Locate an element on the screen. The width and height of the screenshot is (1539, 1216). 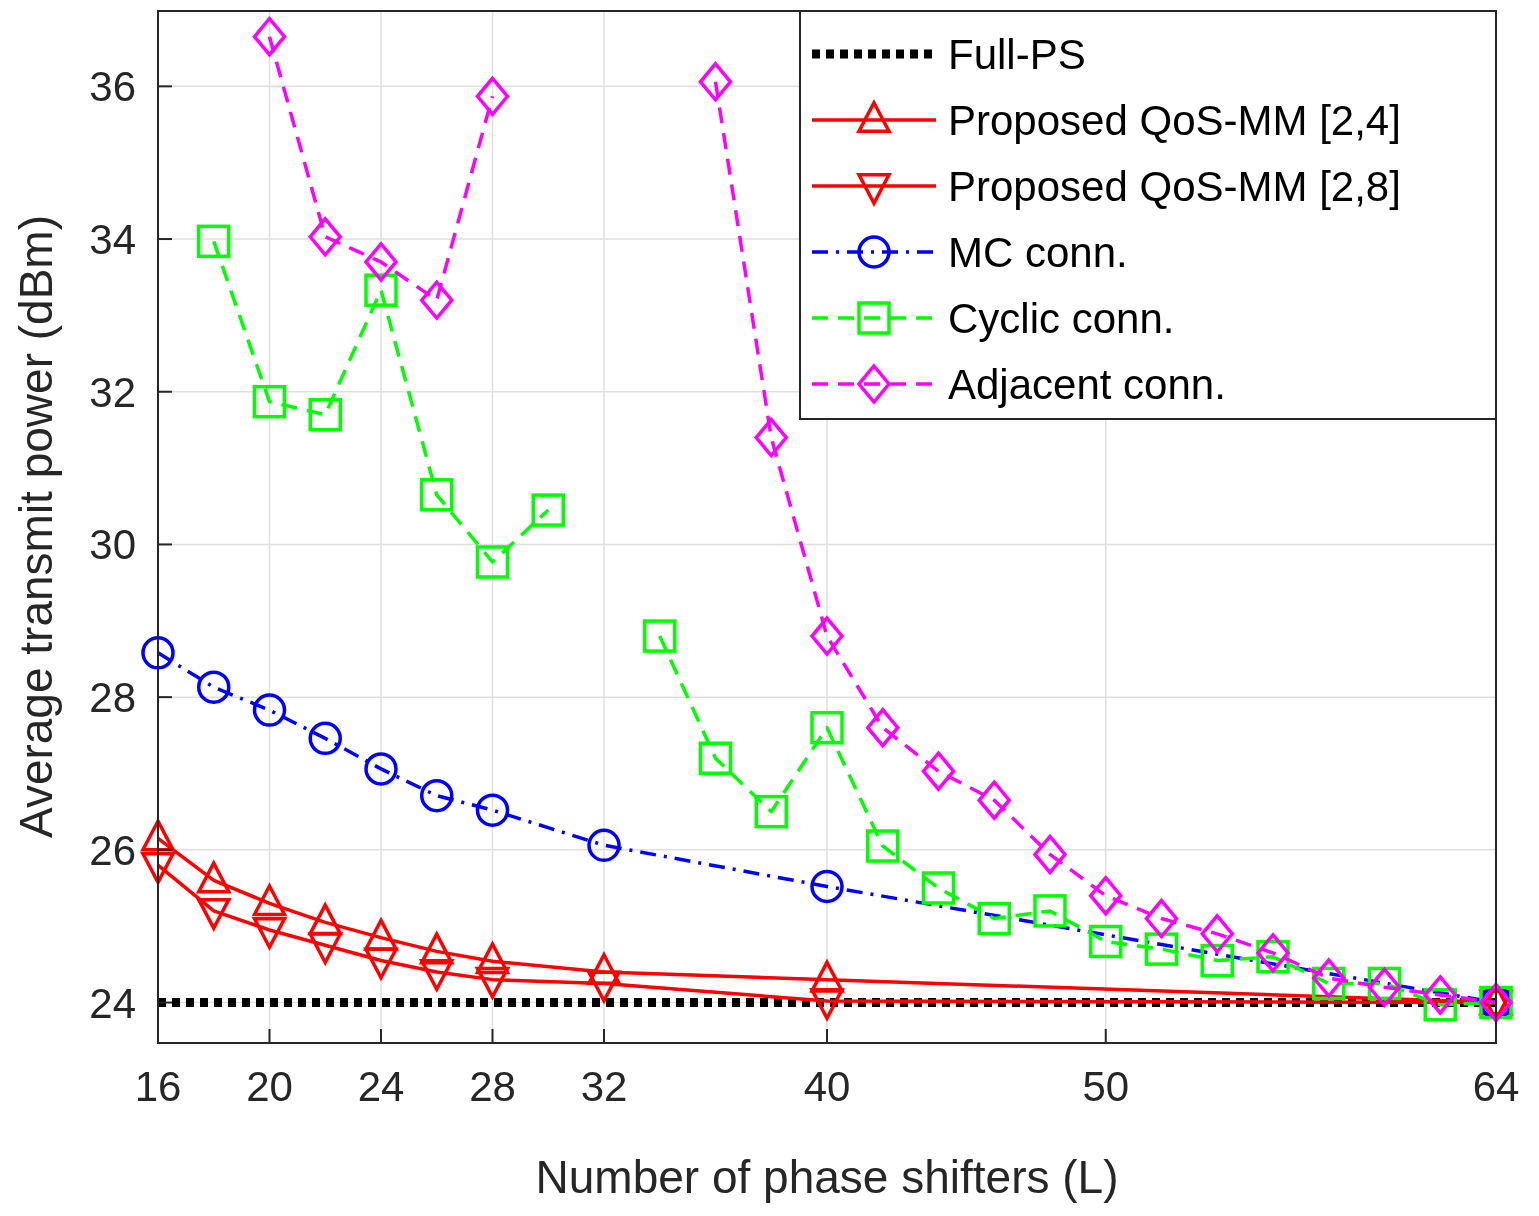
y-axis-title: Average transmit power (dBm) is located at coordinates (36, 526).